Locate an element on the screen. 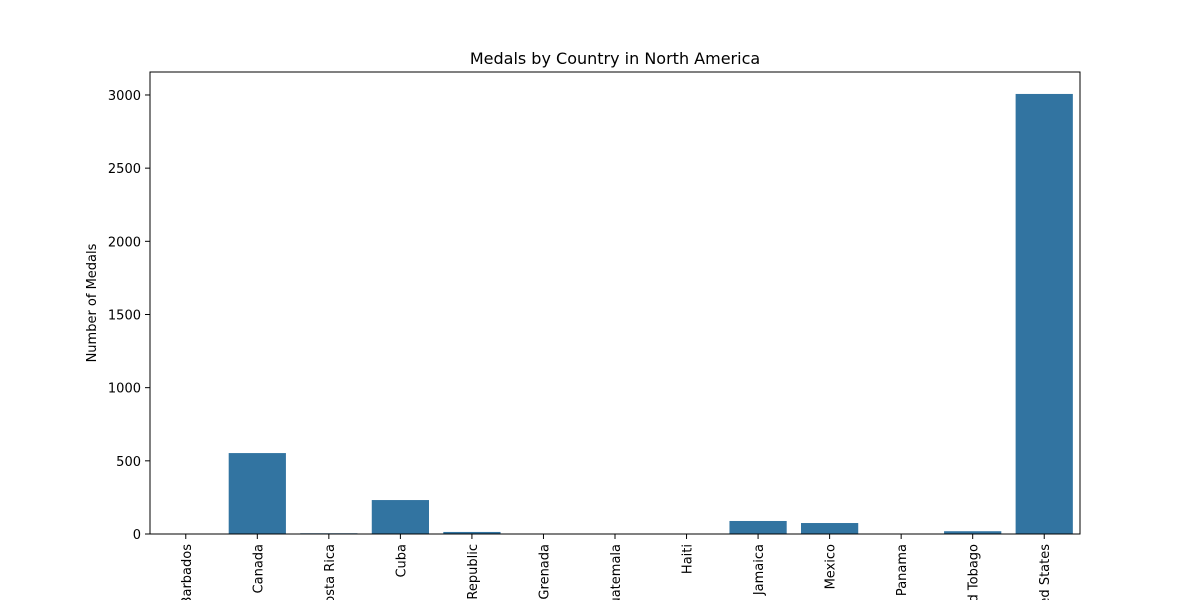 The image size is (1200, 600). x-tick-label: Mexico is located at coordinates (831, 566).